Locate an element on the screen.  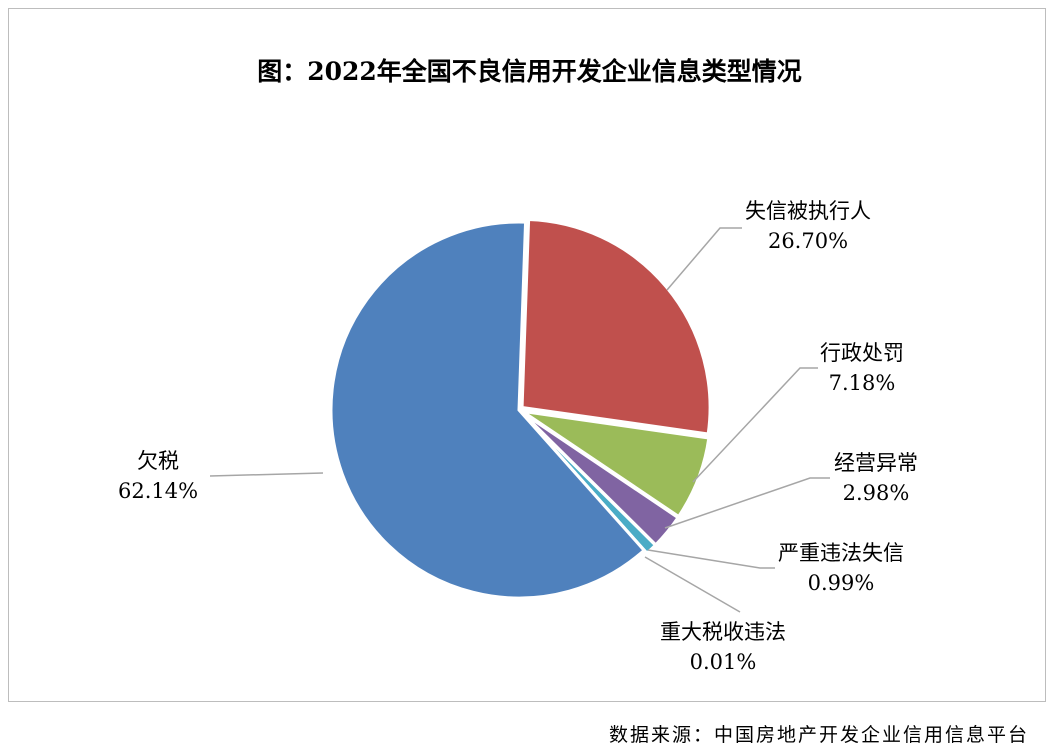
label-4: 重大税收违法 0.01% is located at coordinates (723, 647).